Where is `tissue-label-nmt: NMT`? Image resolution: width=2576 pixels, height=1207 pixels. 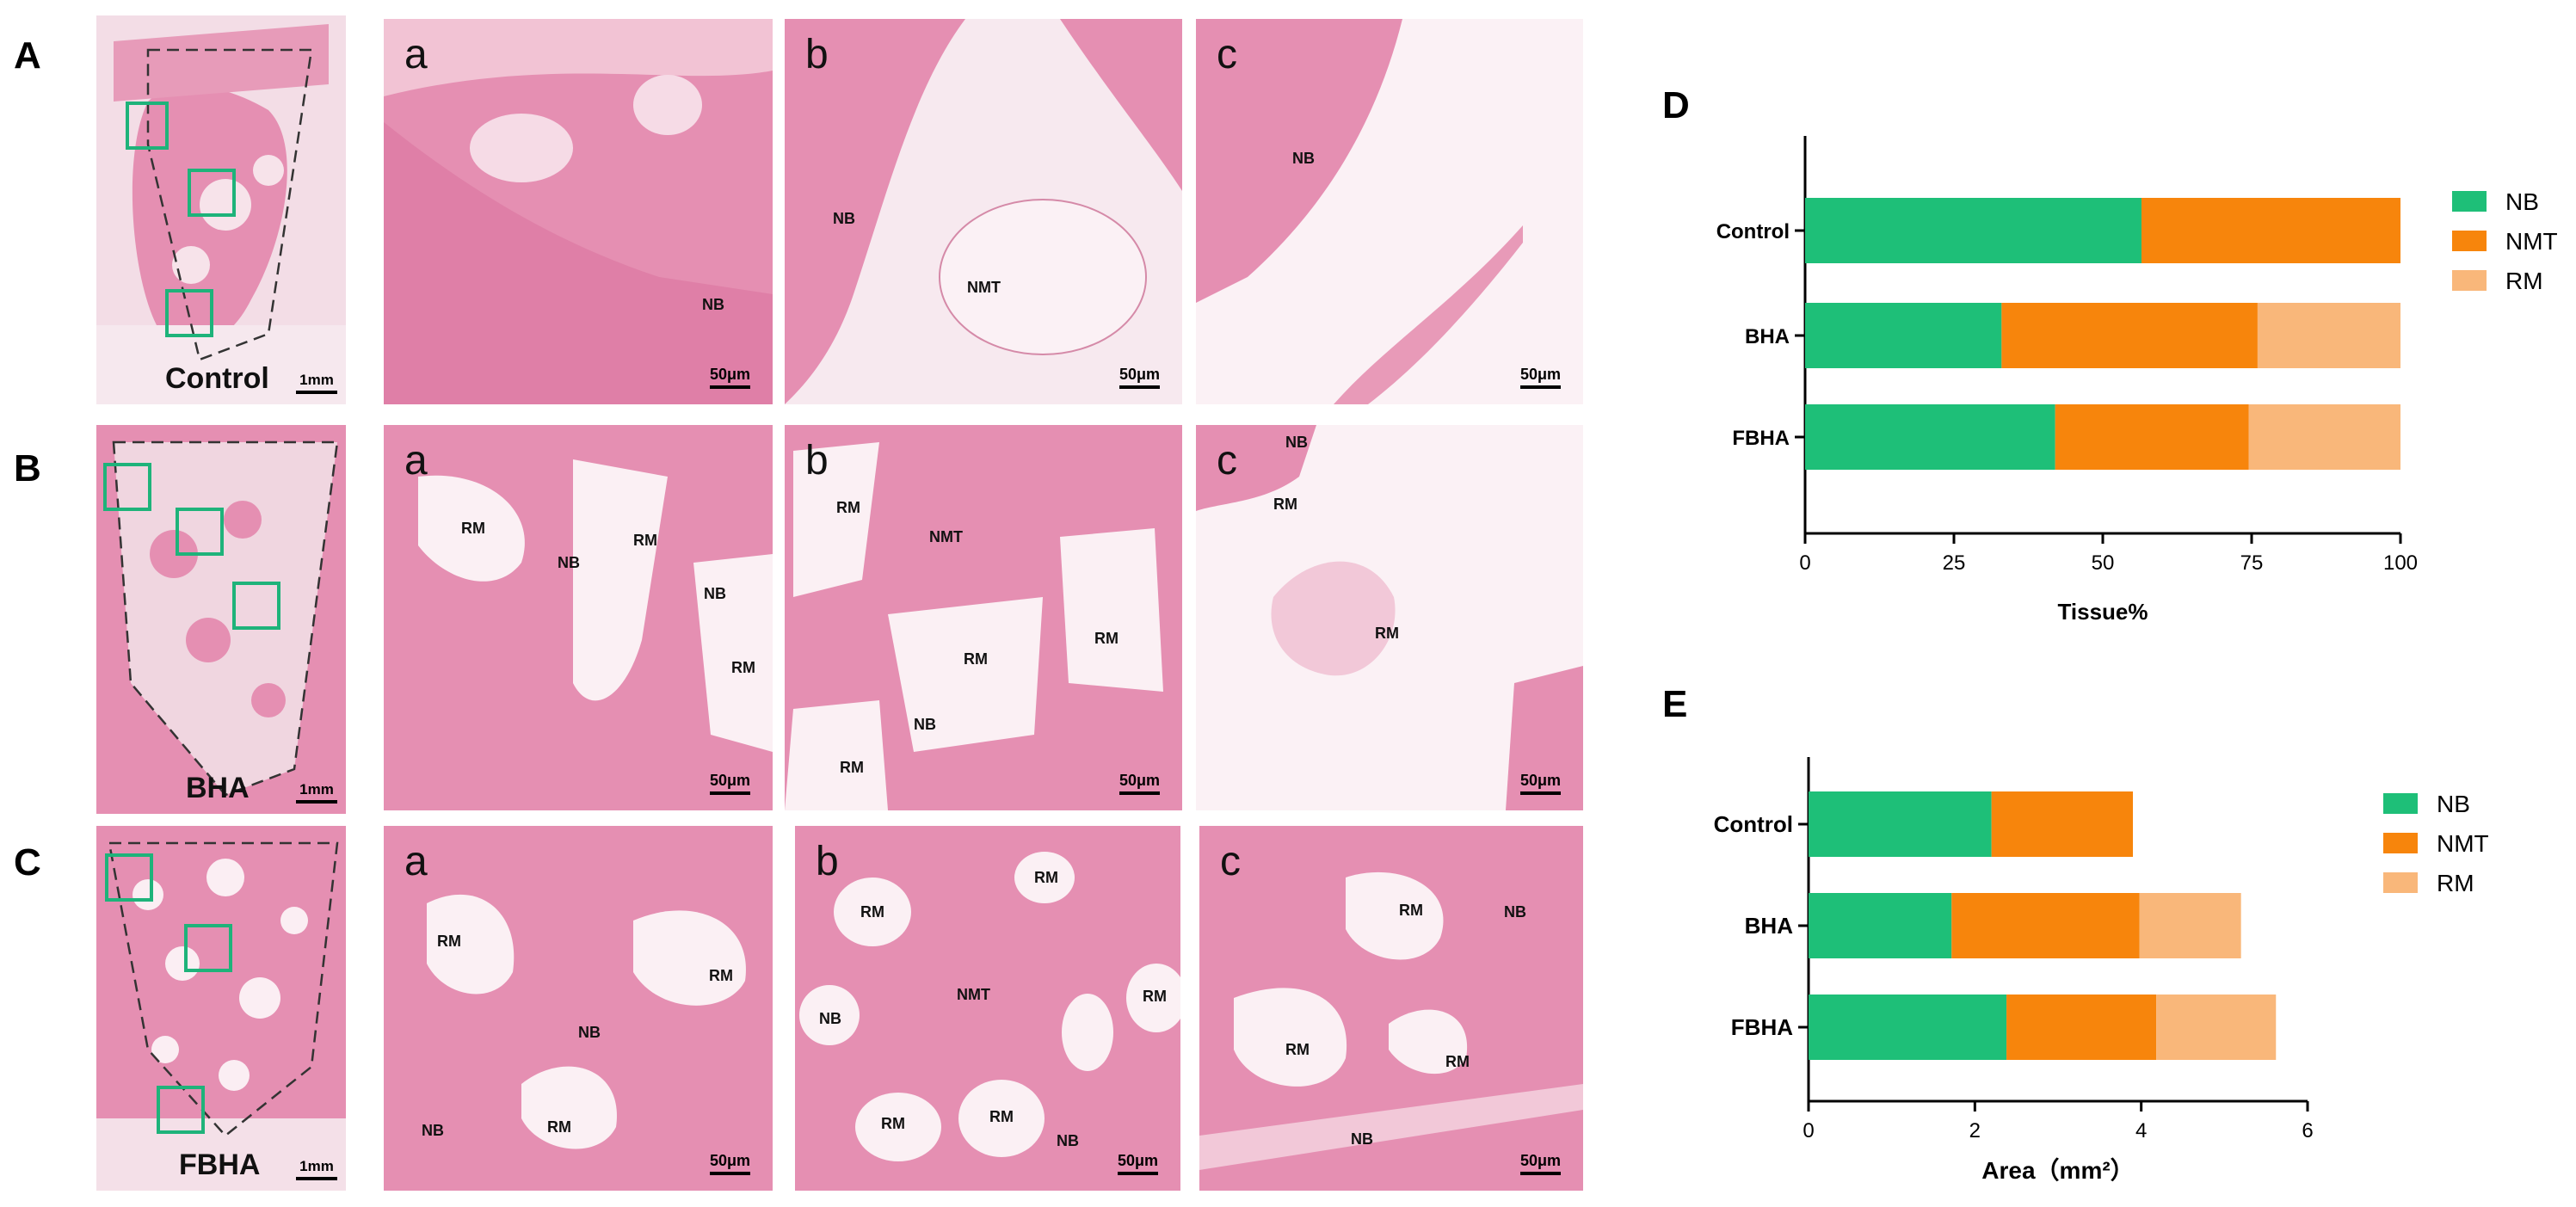 tissue-label-nmt: NMT is located at coordinates (973, 994).